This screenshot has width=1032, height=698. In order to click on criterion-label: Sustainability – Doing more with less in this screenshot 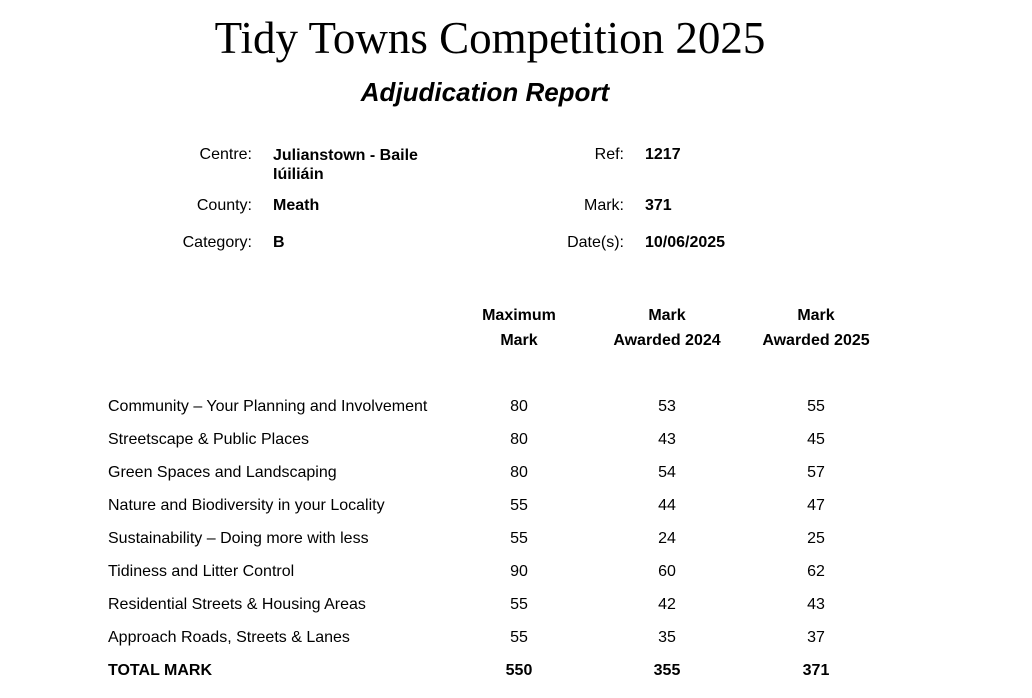, I will do `click(238, 538)`.